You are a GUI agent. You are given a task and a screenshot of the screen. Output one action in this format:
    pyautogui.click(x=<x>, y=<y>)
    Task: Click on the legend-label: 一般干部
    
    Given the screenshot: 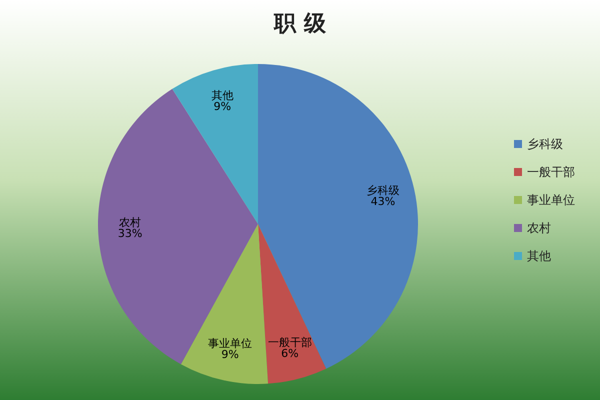 What is the action you would take?
    pyautogui.click(x=551, y=172)
    